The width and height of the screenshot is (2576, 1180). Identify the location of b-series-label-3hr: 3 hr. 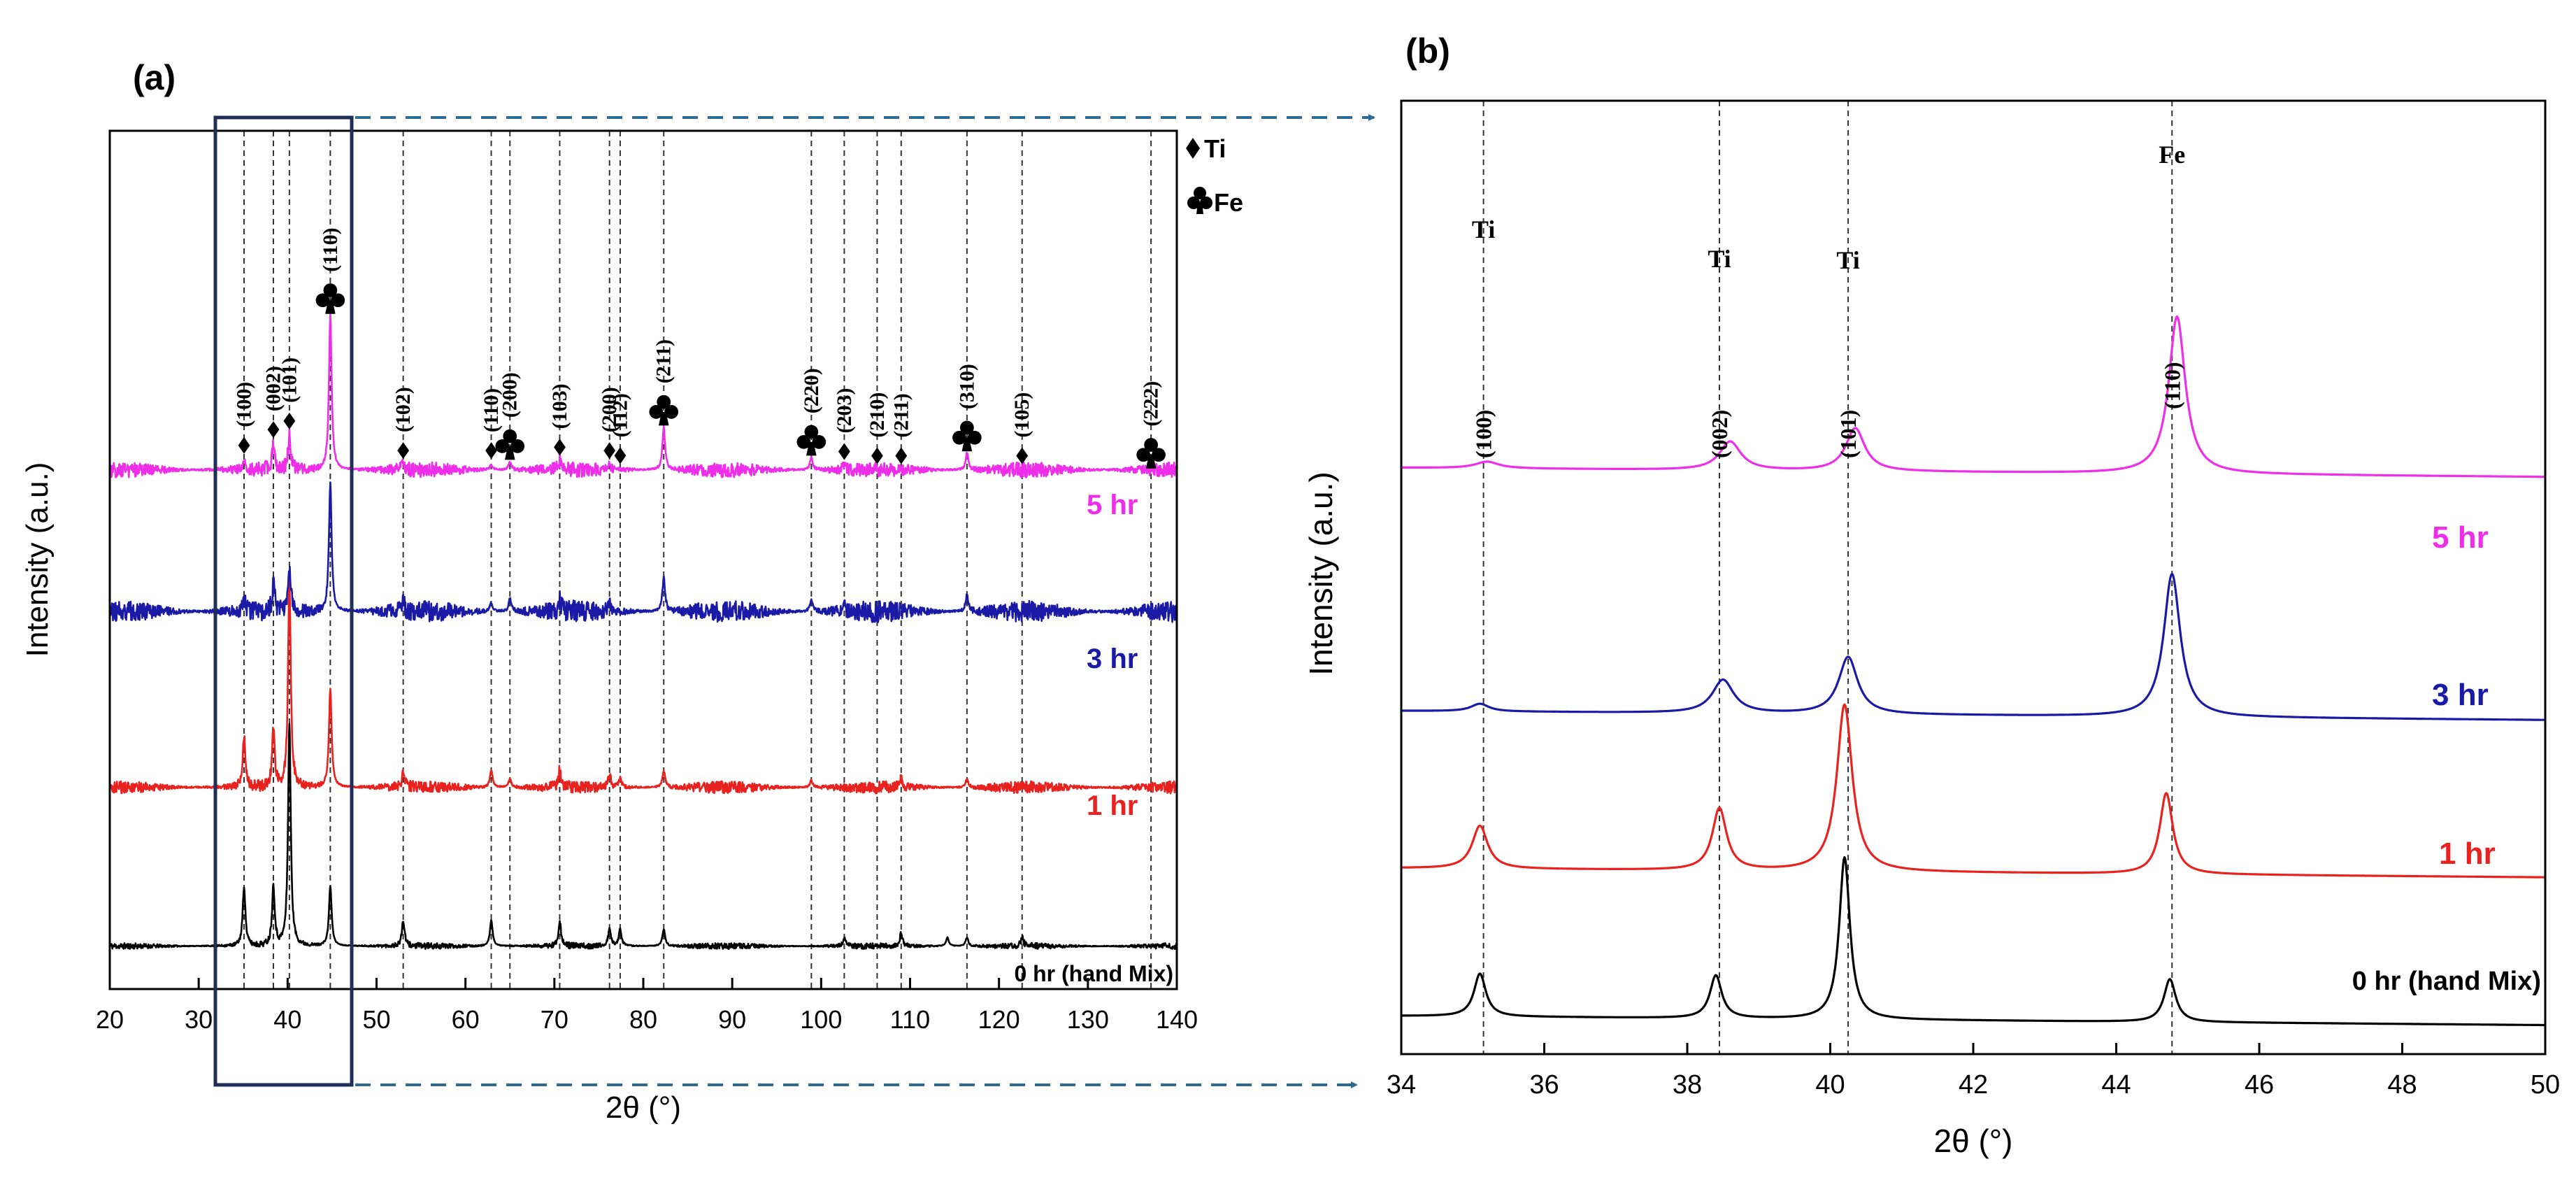
(2460, 695).